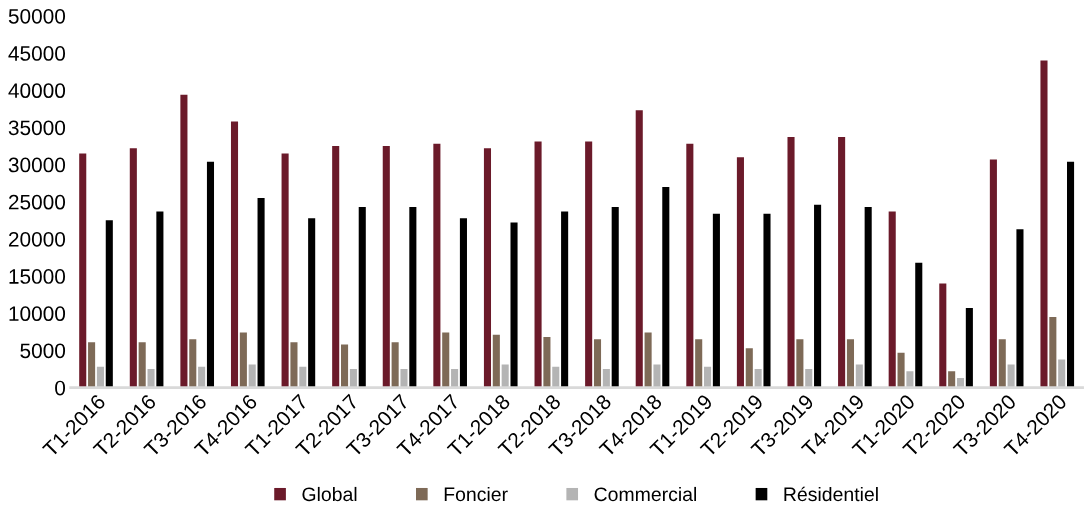  What do you see at coordinates (329, 494) in the screenshot?
I see `legend-label: Global` at bounding box center [329, 494].